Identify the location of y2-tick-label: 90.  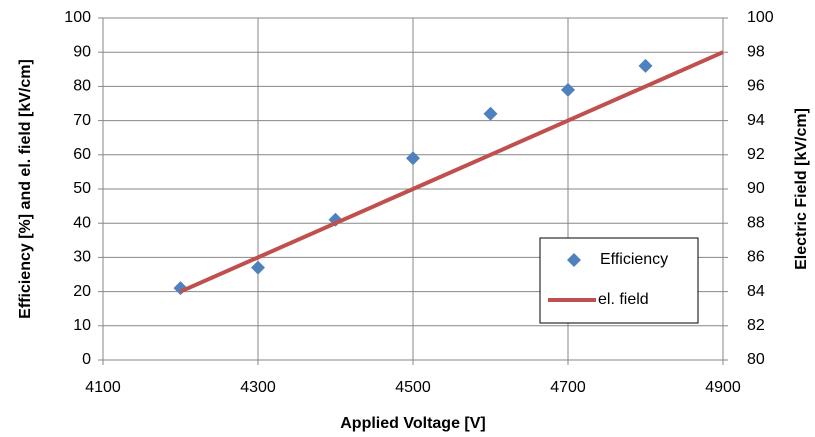
(756, 188).